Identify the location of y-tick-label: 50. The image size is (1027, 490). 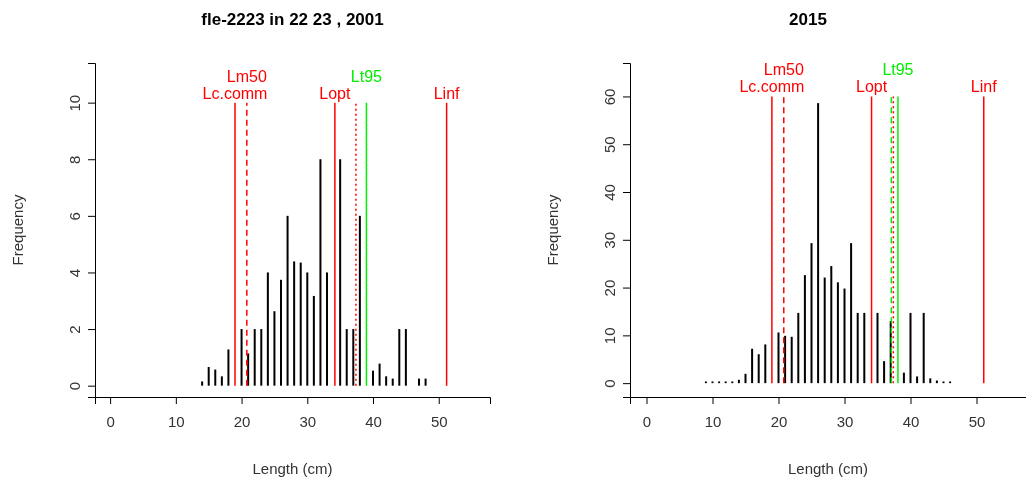
(609, 145).